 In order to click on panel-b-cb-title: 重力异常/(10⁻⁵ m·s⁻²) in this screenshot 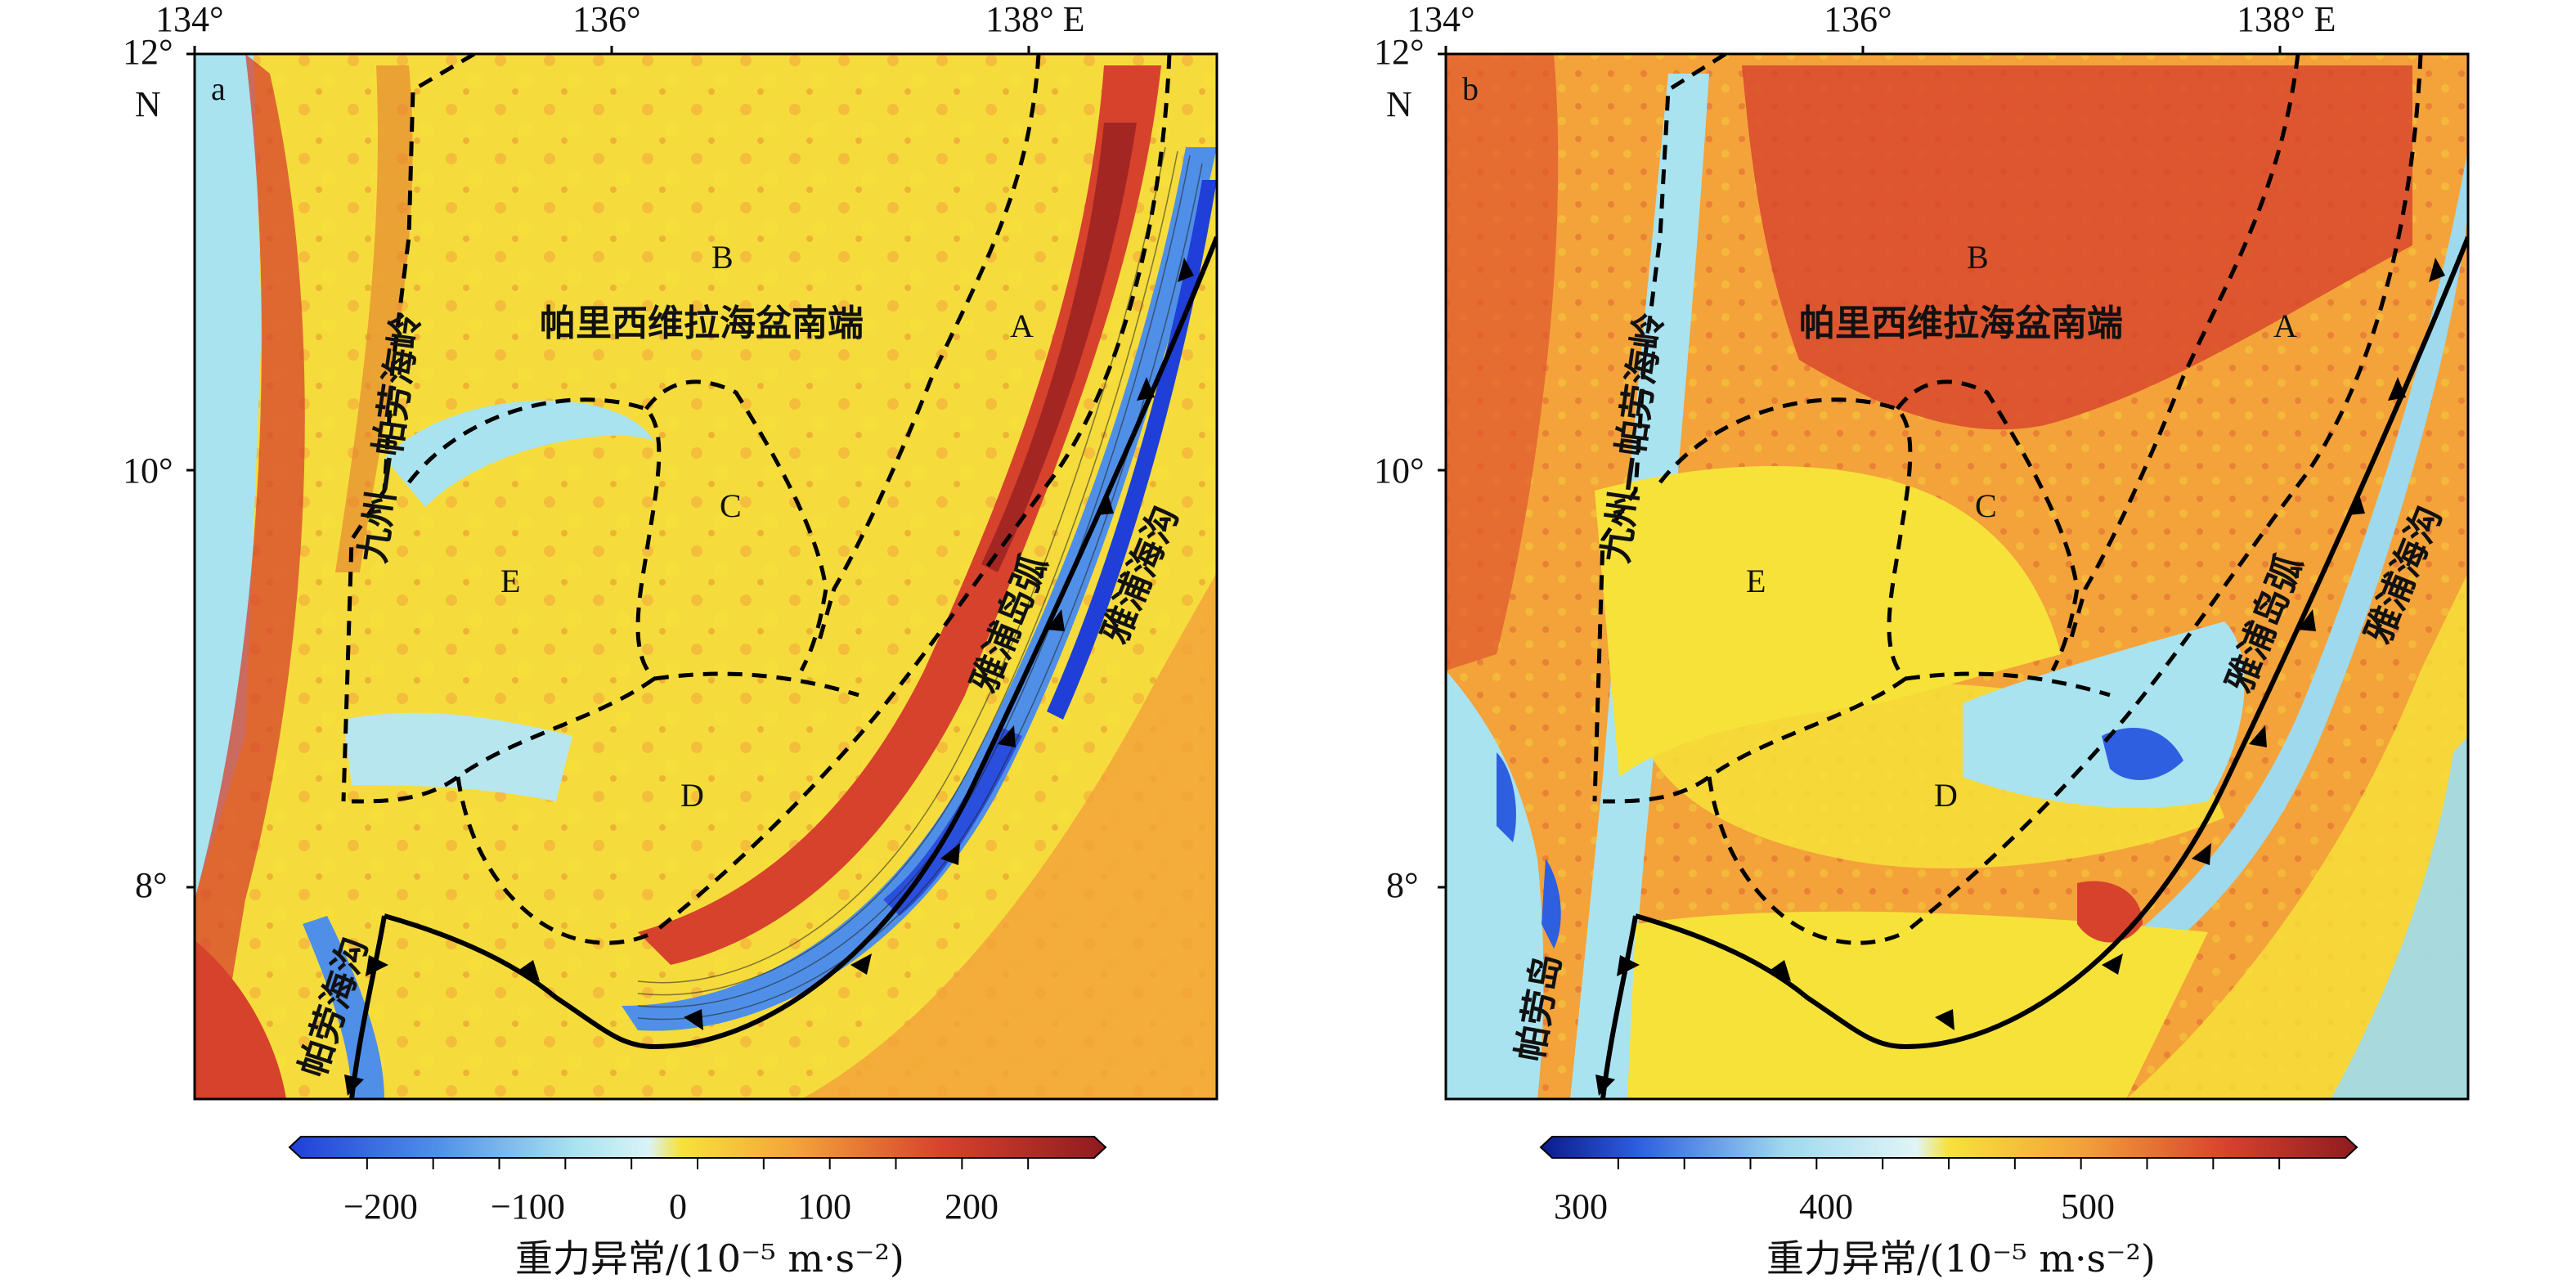, I will do `click(1961, 1258)`.